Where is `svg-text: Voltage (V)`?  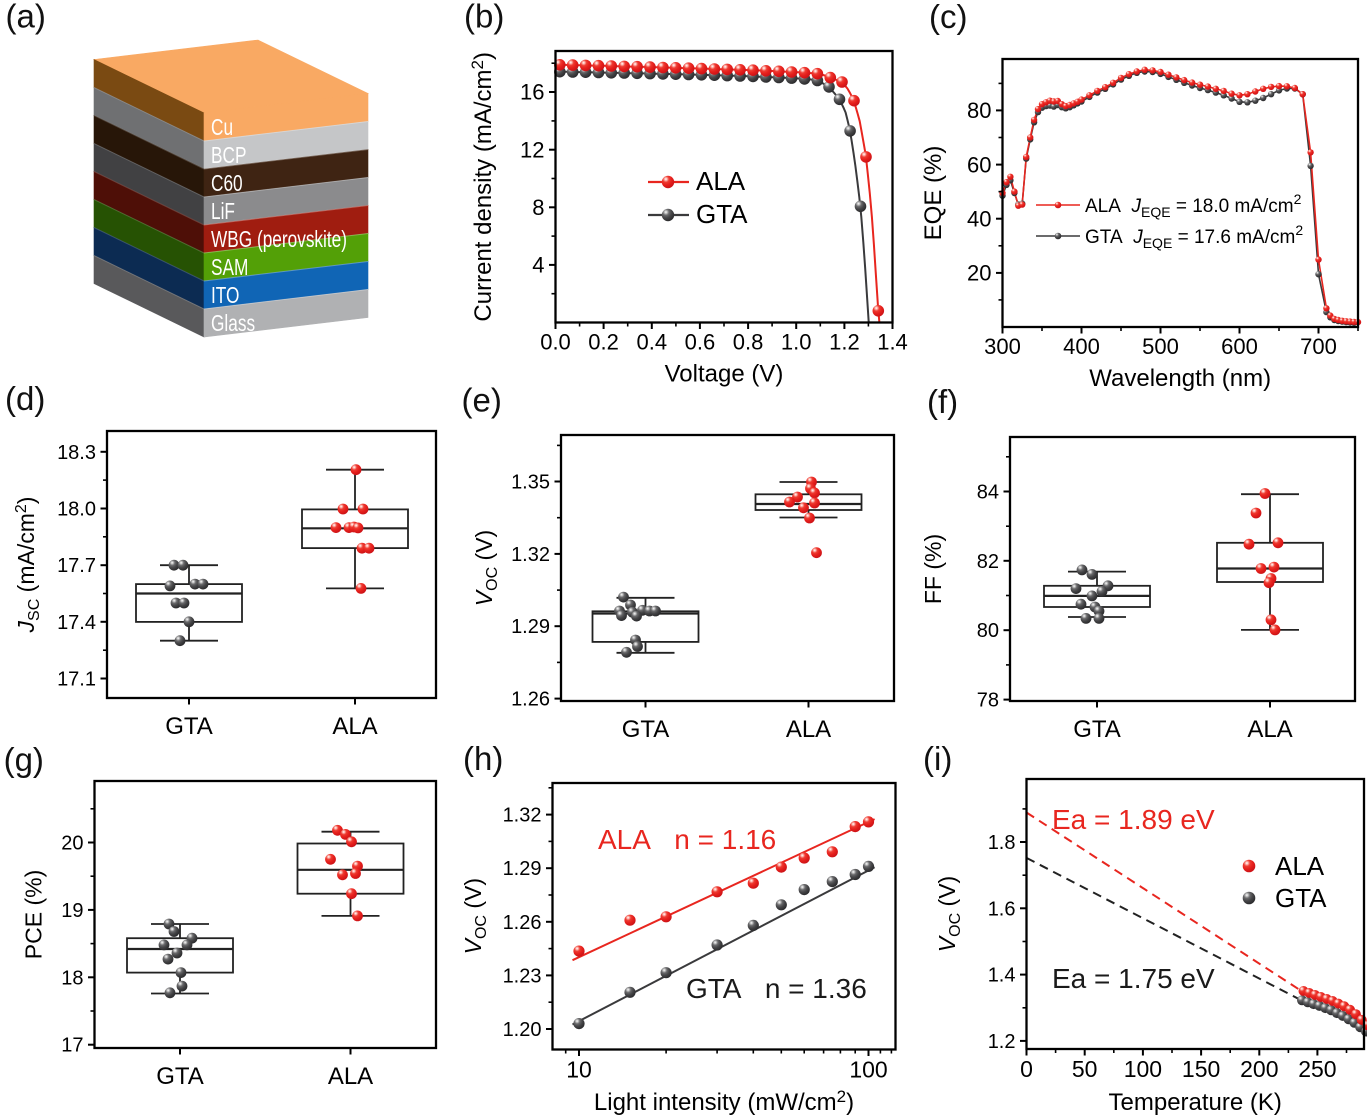 svg-text: Voltage (V) is located at coordinates (724, 374).